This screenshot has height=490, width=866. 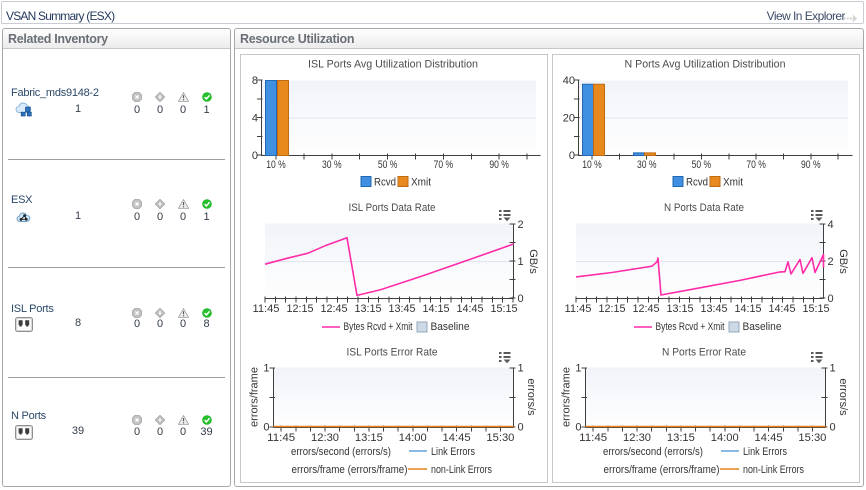 I want to click on svg-text: N Ports Data Rate, so click(x=704, y=208).